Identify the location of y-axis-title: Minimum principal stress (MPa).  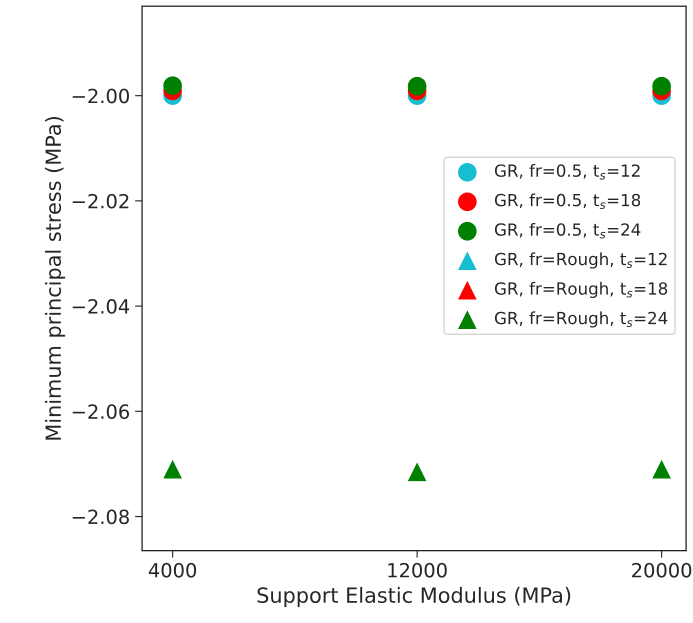
(55, 278).